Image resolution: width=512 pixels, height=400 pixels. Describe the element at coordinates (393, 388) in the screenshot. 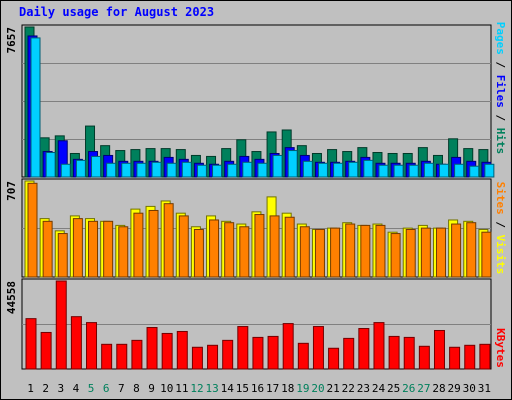

I see `day-label-25: 25` at that location.